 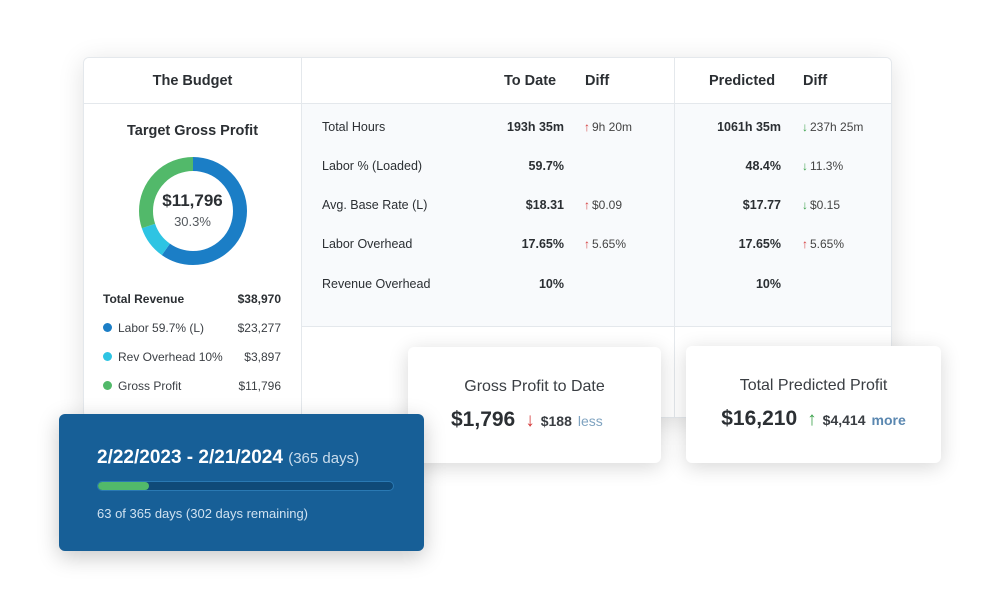 I want to click on donut-svg, so click(x=192, y=211).